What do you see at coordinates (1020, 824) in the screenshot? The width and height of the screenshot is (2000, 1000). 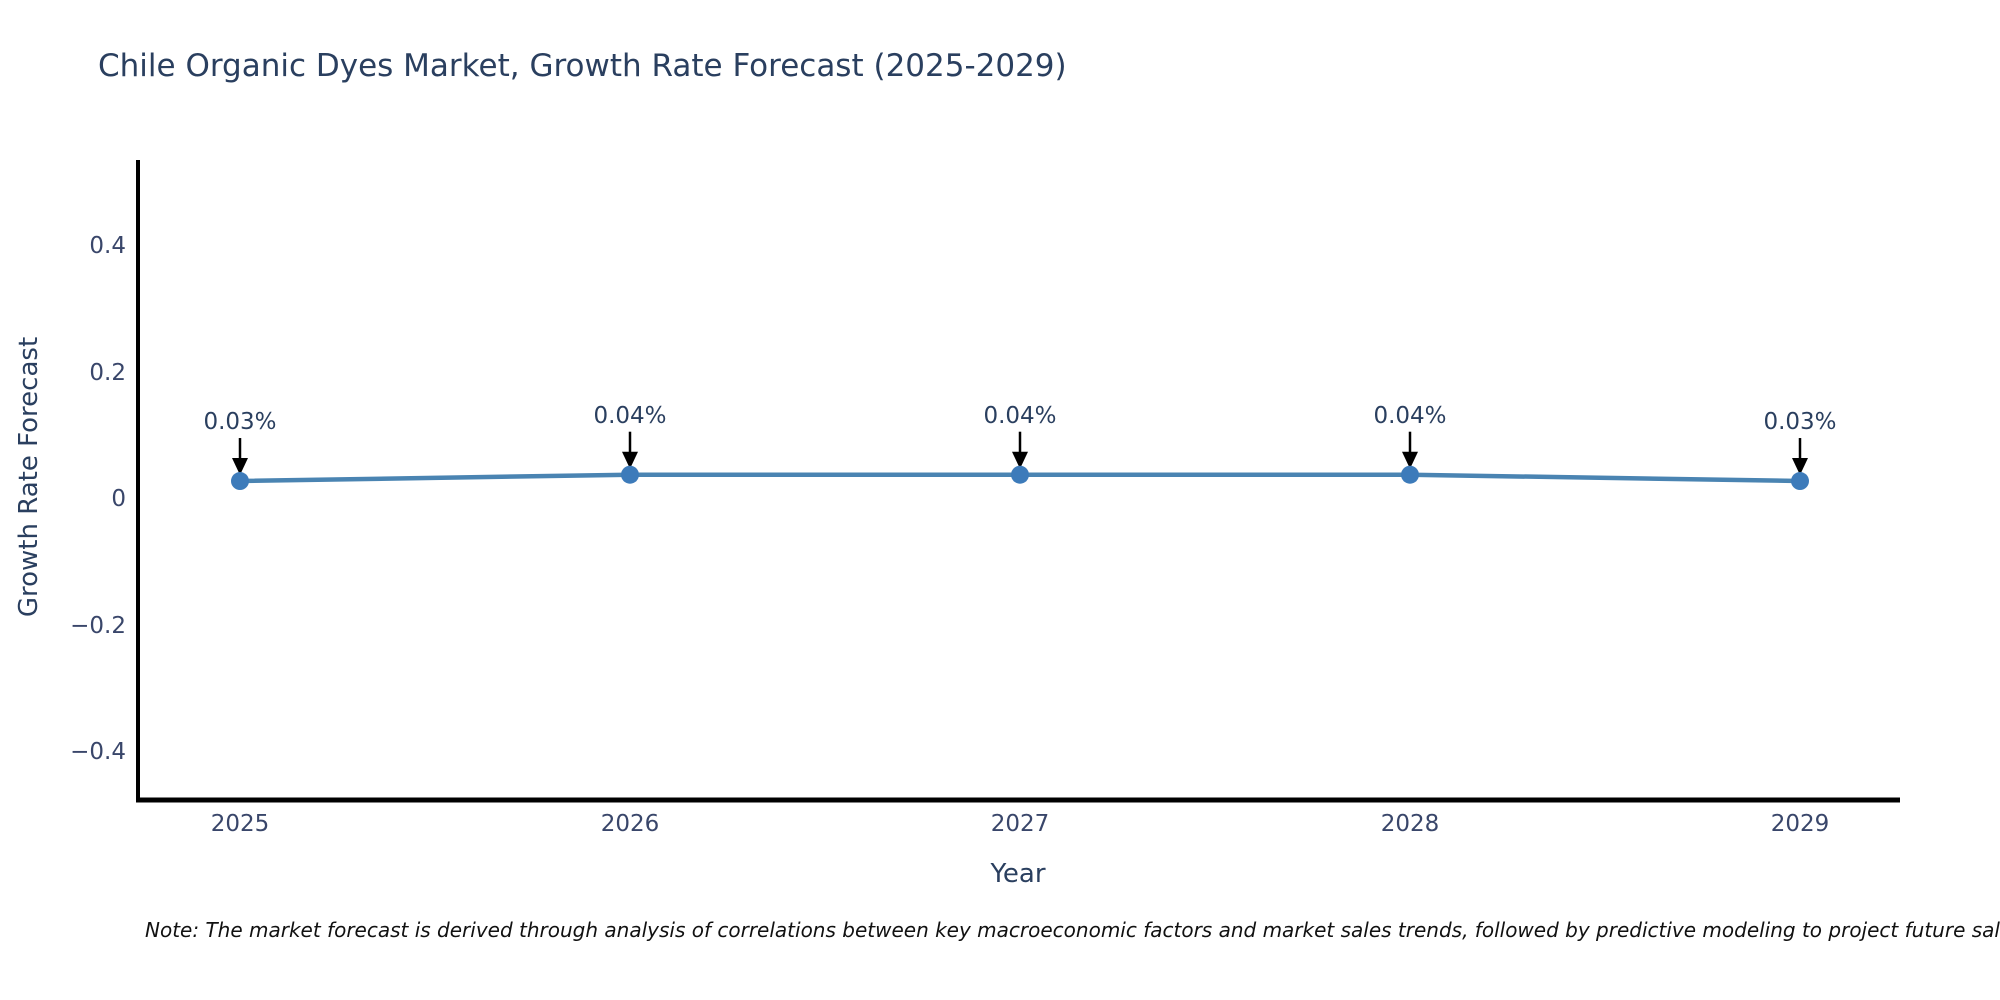 I see `x-tick-label: 2027` at bounding box center [1020, 824].